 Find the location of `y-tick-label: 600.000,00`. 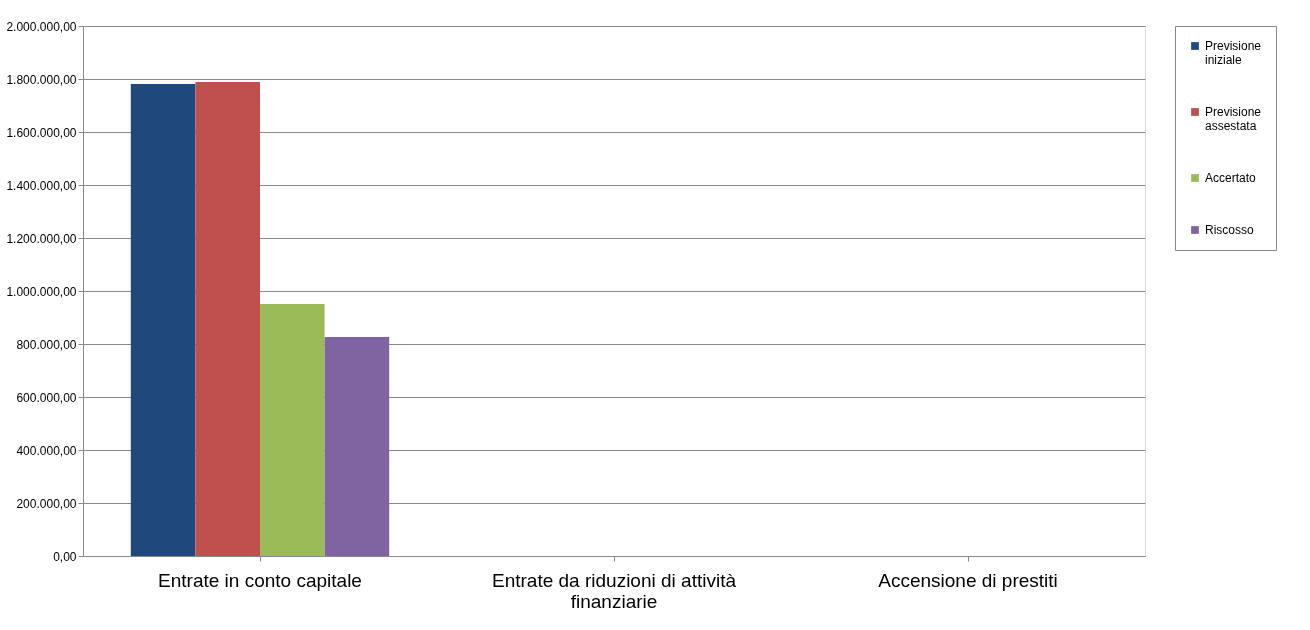

y-tick-label: 600.000,00 is located at coordinates (46, 397).